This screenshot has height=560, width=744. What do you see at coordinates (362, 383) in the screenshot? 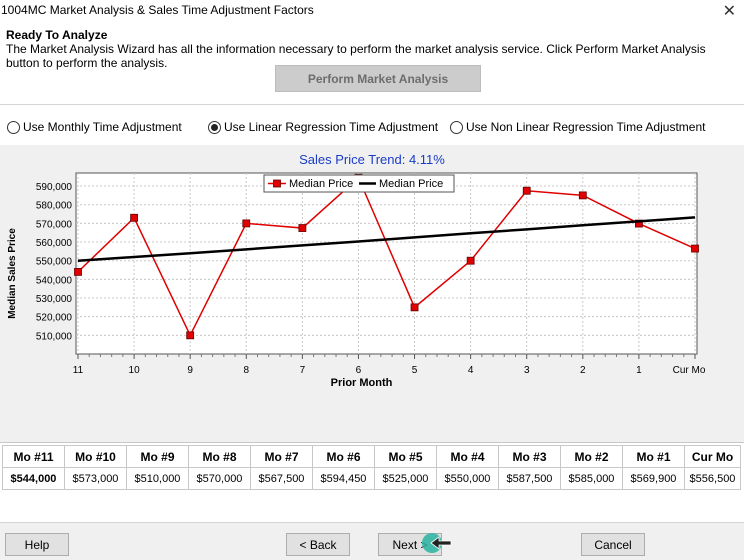
I see `x-axis-label: Prior Month` at bounding box center [362, 383].